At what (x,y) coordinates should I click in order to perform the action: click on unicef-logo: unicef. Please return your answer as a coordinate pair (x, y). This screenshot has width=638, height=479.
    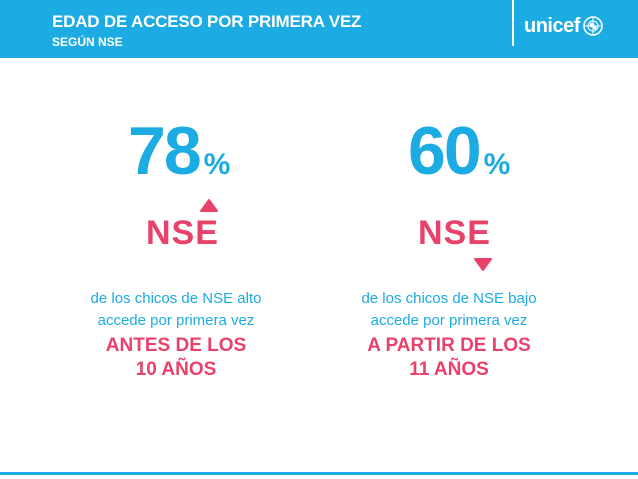
    Looking at the image, I should click on (574, 26).